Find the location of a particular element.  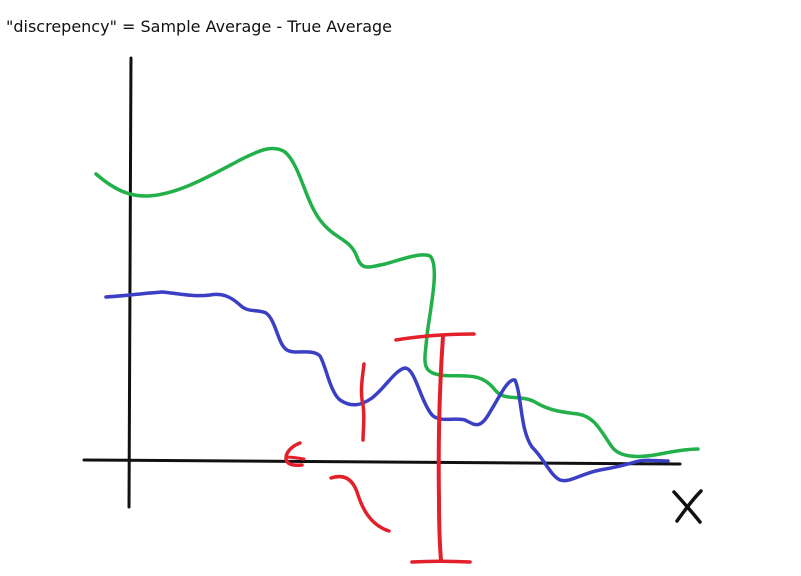

epsilon-symbol is located at coordinates (295, 454).